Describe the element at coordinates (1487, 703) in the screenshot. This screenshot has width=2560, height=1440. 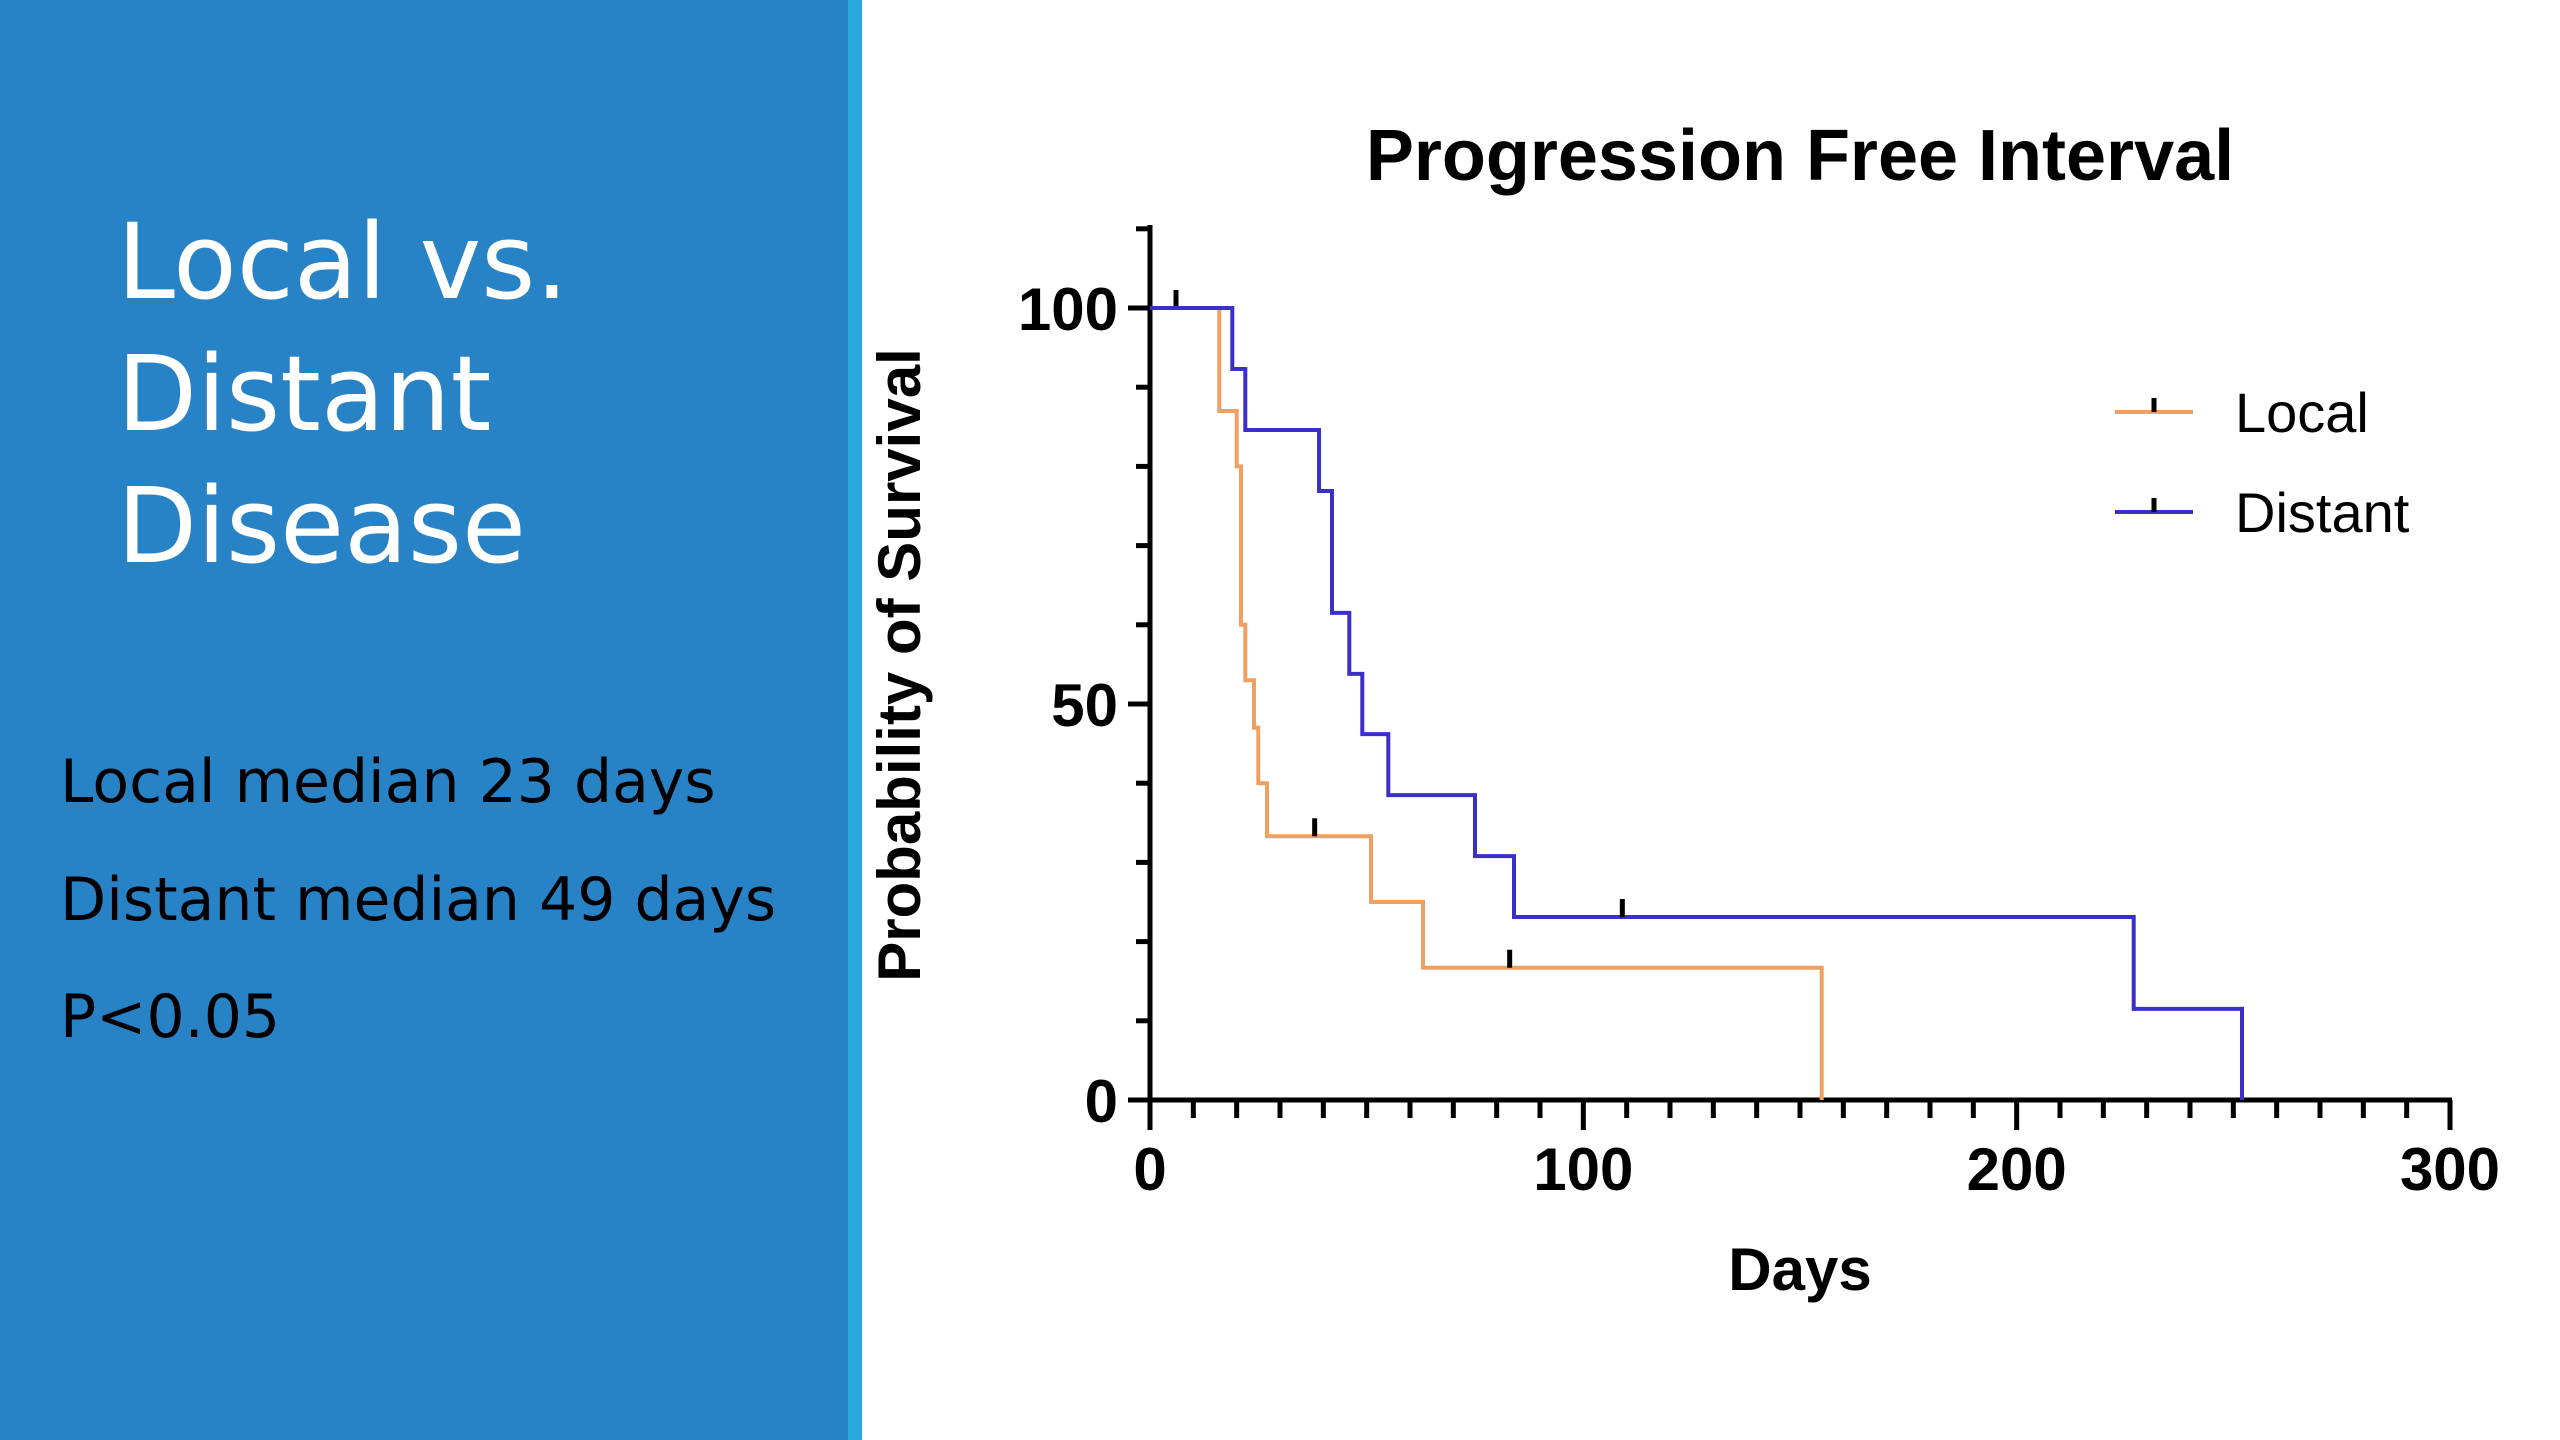
I see `series-line-local` at that location.